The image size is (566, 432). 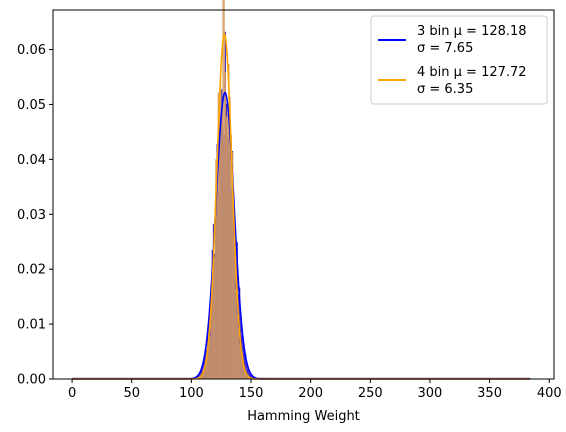 I want to click on y-tick-label: 0.01, so click(x=31, y=325).